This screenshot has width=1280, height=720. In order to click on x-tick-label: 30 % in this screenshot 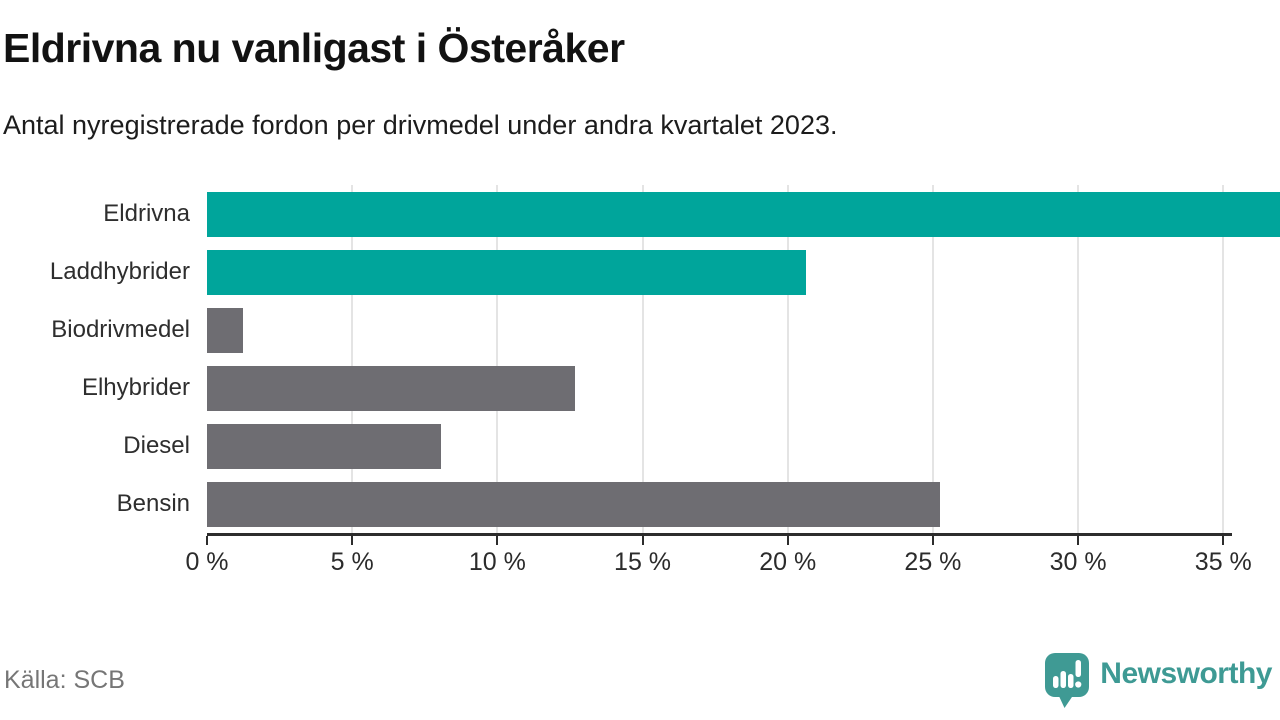, I will do `click(1078, 562)`.